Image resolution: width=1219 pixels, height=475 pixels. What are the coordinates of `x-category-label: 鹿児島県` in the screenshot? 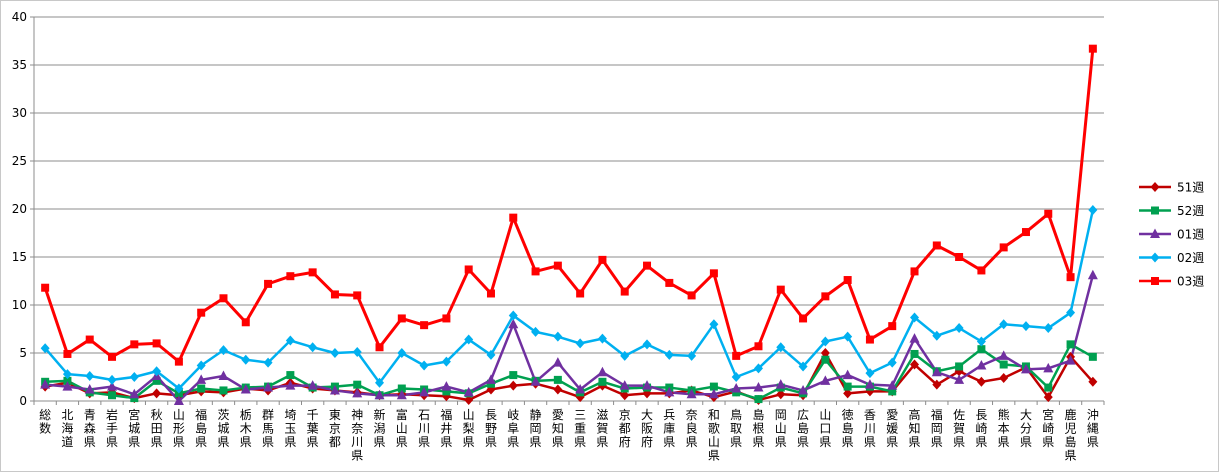 It's located at (1071, 435).